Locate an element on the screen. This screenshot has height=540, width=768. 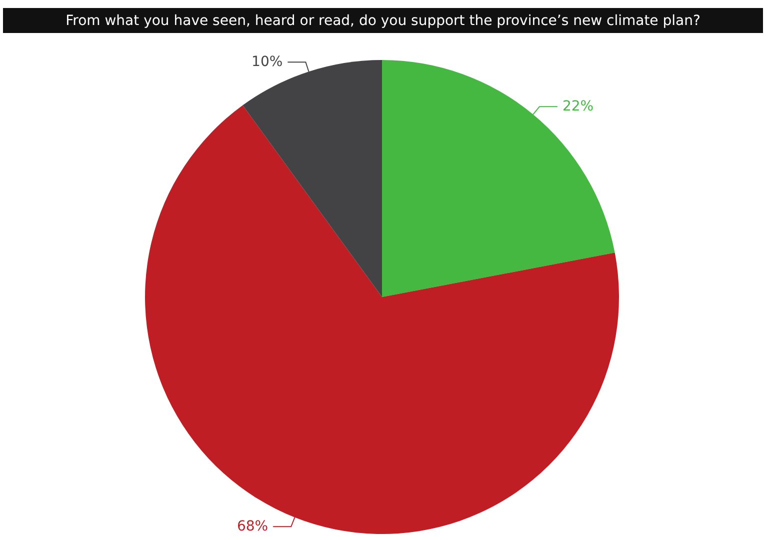
data-label: 22% is located at coordinates (578, 106).